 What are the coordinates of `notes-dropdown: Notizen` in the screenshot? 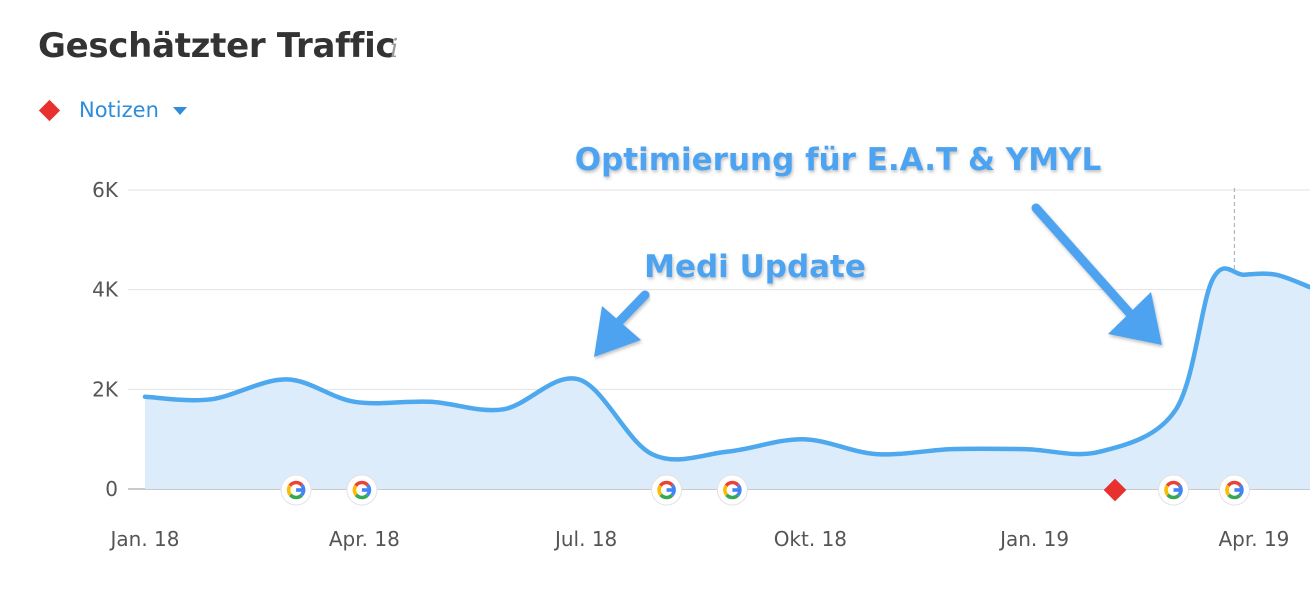 It's located at (112, 110).